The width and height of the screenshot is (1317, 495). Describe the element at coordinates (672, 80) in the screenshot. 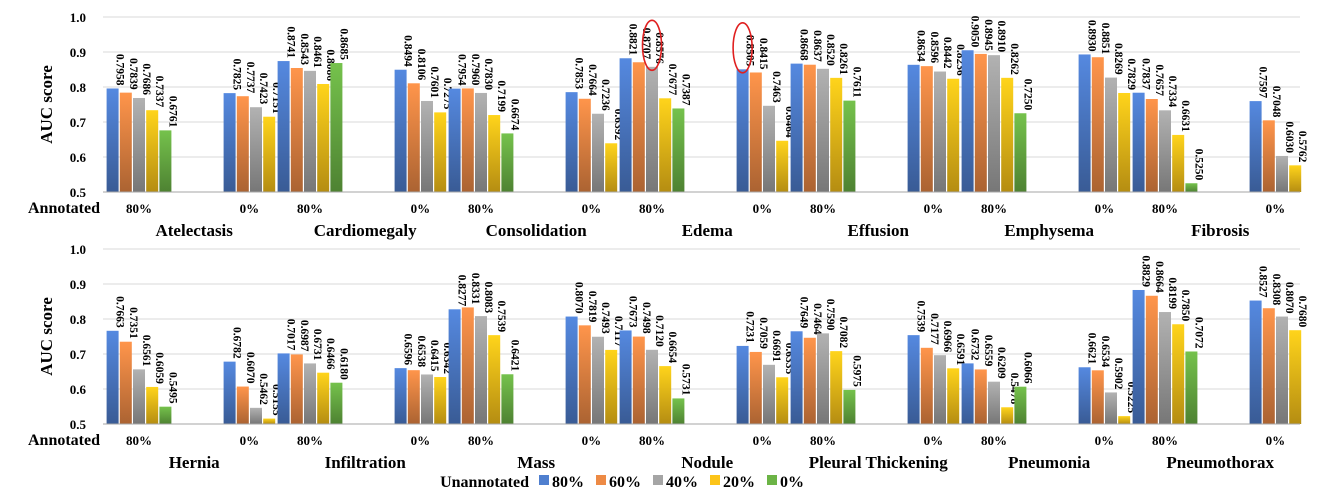

I see `data-label: 0.7677` at that location.